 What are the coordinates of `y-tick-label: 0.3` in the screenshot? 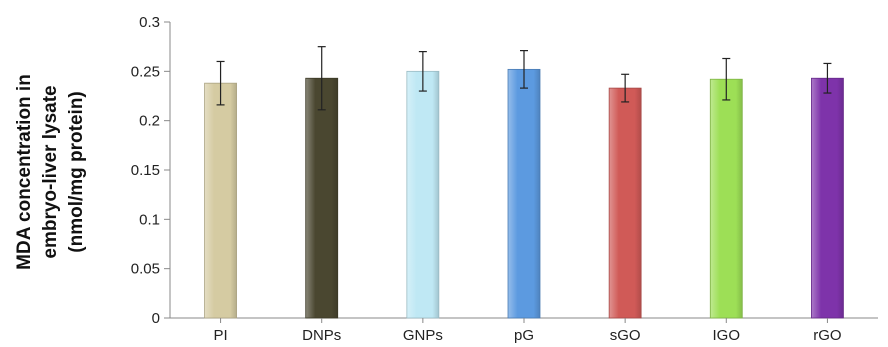 It's located at (149, 22).